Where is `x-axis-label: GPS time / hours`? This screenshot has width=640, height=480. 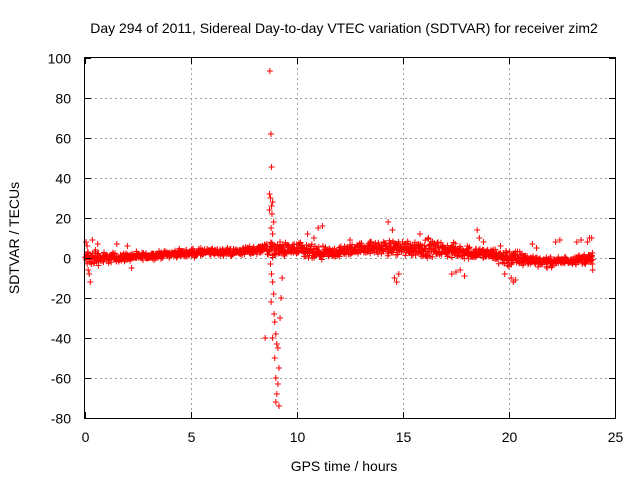 x-axis-label: GPS time / hours is located at coordinates (344, 466).